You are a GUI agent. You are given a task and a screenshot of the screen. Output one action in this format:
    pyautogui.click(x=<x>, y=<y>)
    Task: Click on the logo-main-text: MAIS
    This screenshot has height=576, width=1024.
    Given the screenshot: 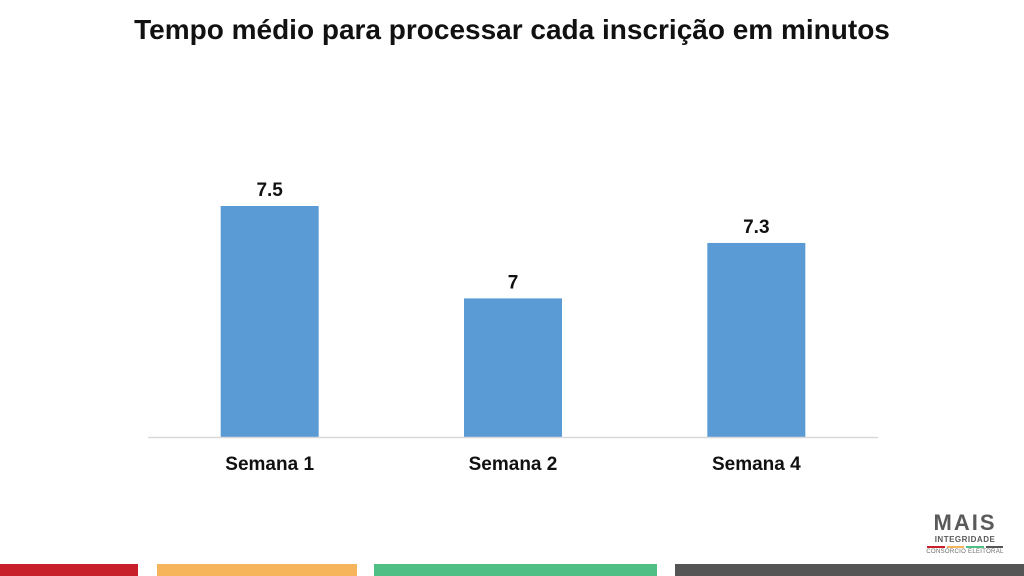 What is the action you would take?
    pyautogui.click(x=965, y=522)
    